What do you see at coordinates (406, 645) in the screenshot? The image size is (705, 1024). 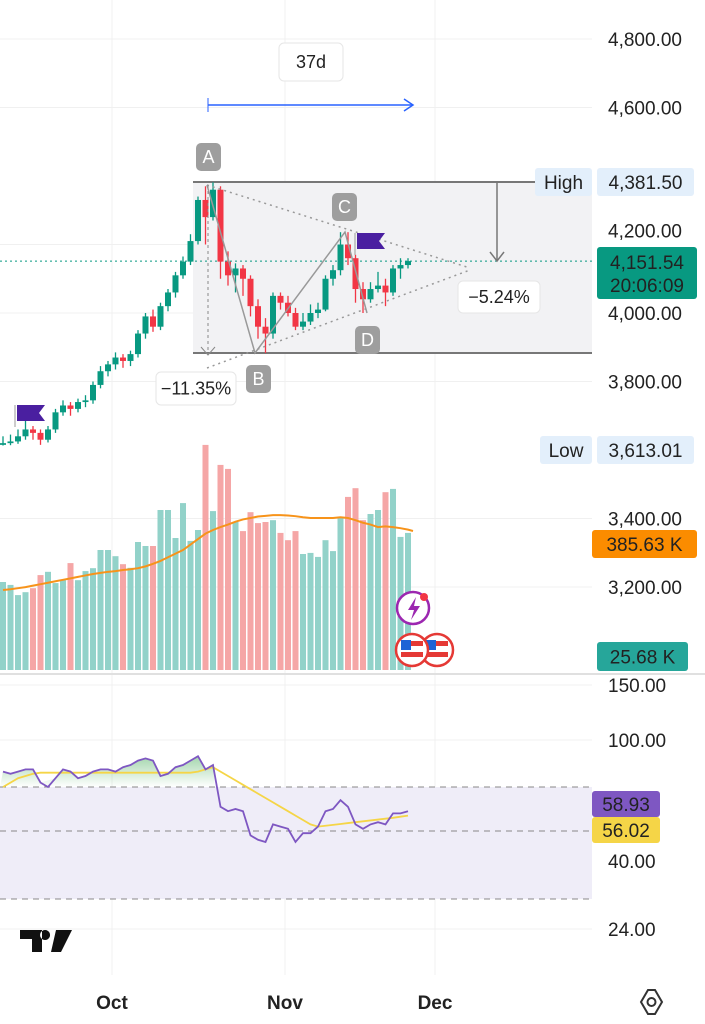 I see `flag-canton` at bounding box center [406, 645].